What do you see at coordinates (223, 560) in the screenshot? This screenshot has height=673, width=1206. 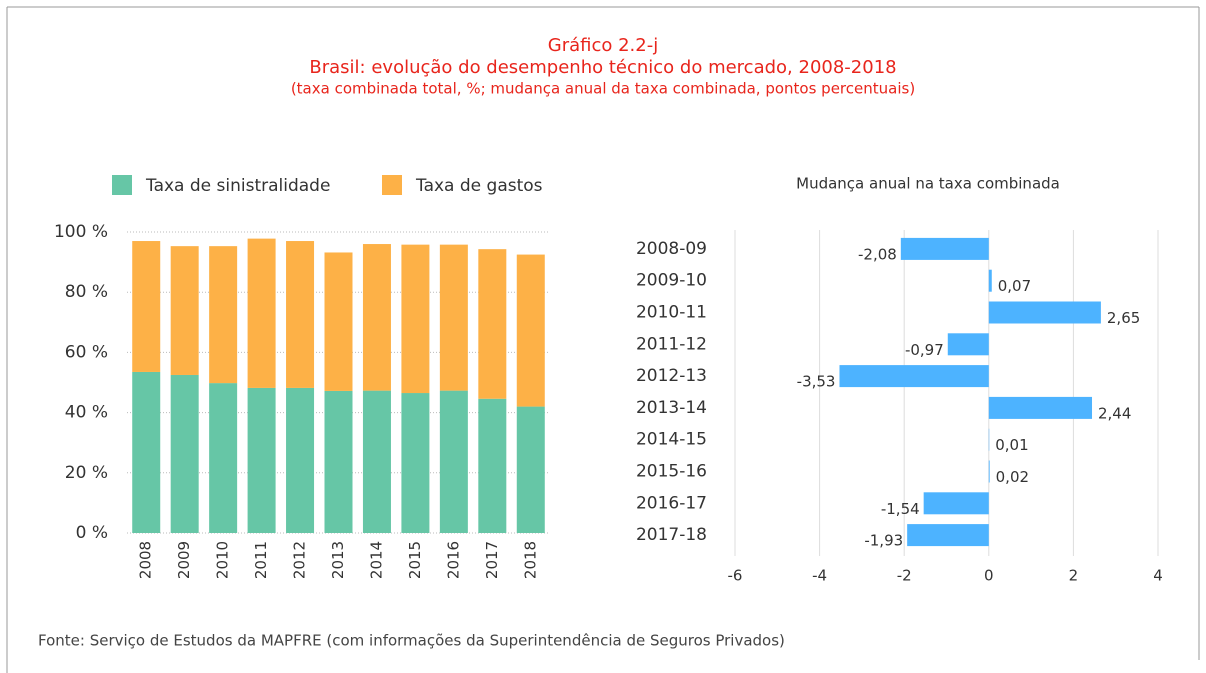 I see `x-tick-label: 2010` at bounding box center [223, 560].